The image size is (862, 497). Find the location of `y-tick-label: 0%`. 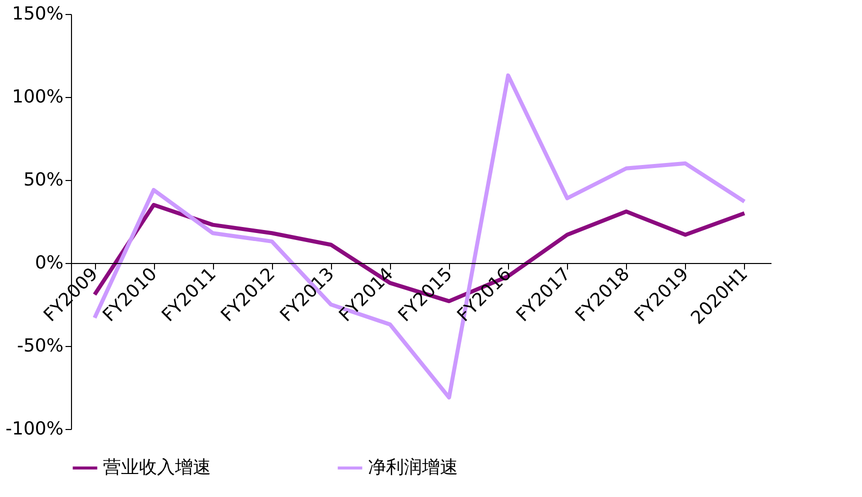

y-tick-label: 0% is located at coordinates (49, 263).